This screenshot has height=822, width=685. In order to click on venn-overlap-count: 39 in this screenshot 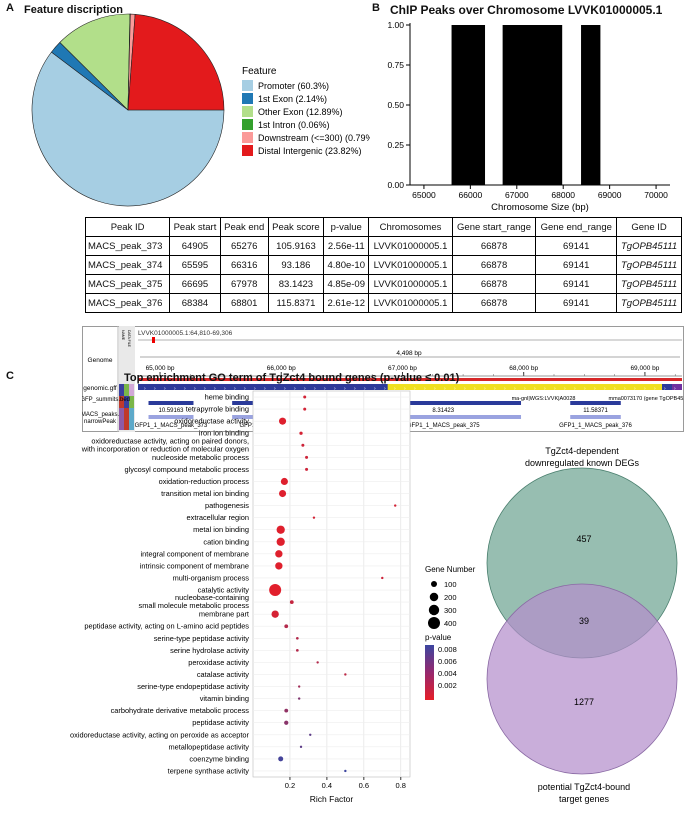, I will do `click(584, 621)`.